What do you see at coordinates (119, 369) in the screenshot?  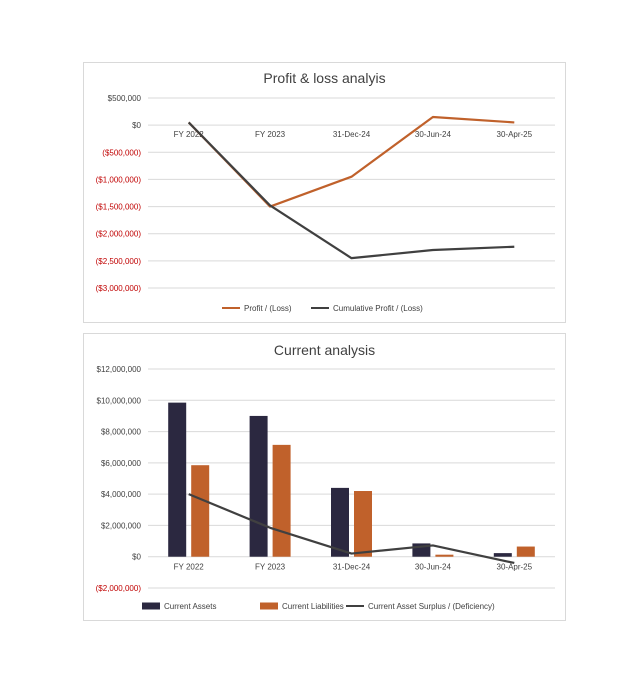 I see `y-tick-label: $12,000,000` at bounding box center [119, 369].